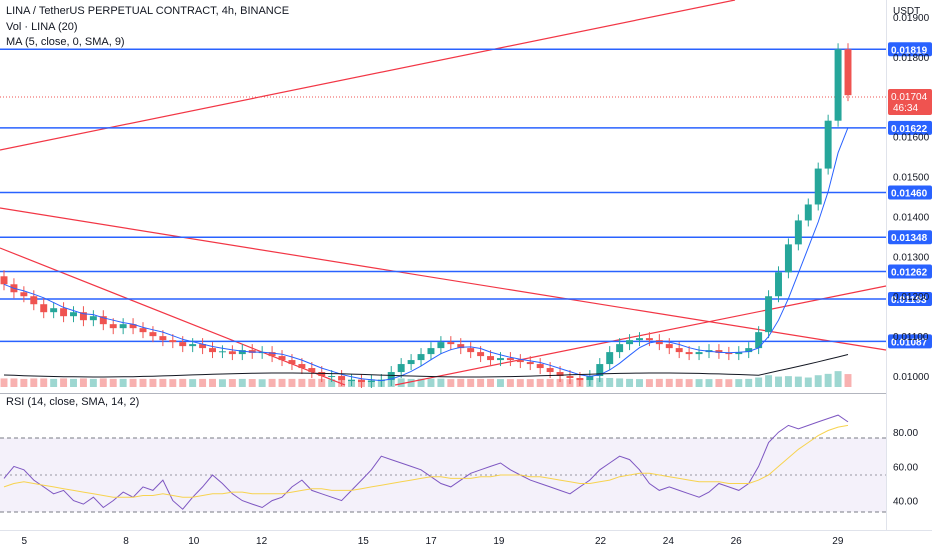 This screenshot has height=550, width=932. What do you see at coordinates (65, 42) in the screenshot?
I see `ma-legend: MA (5, close, 0, SMA, 9)` at bounding box center [65, 42].